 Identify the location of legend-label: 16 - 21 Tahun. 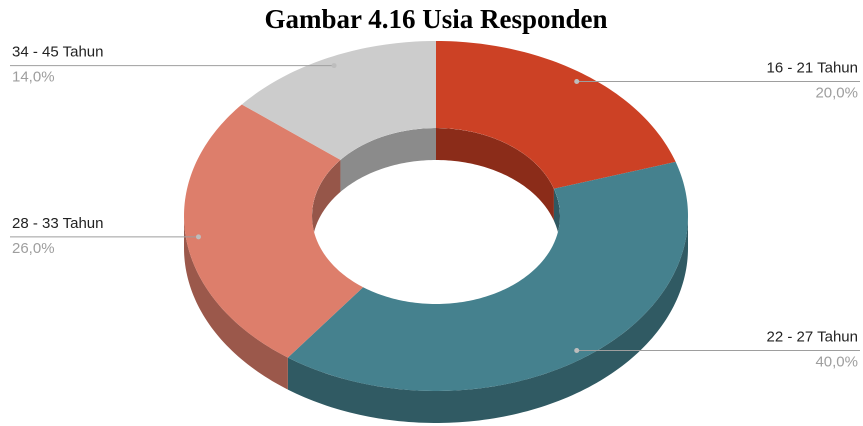
(812, 67).